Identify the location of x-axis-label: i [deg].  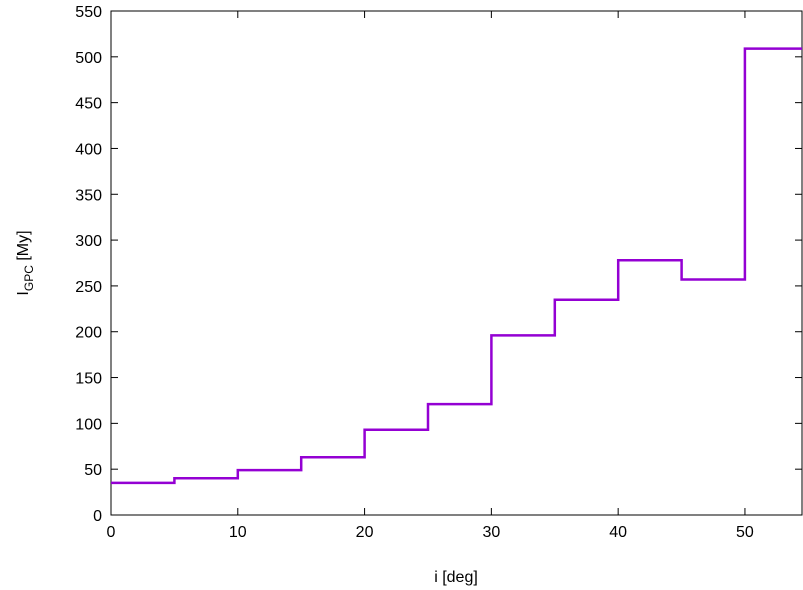
(456, 577).